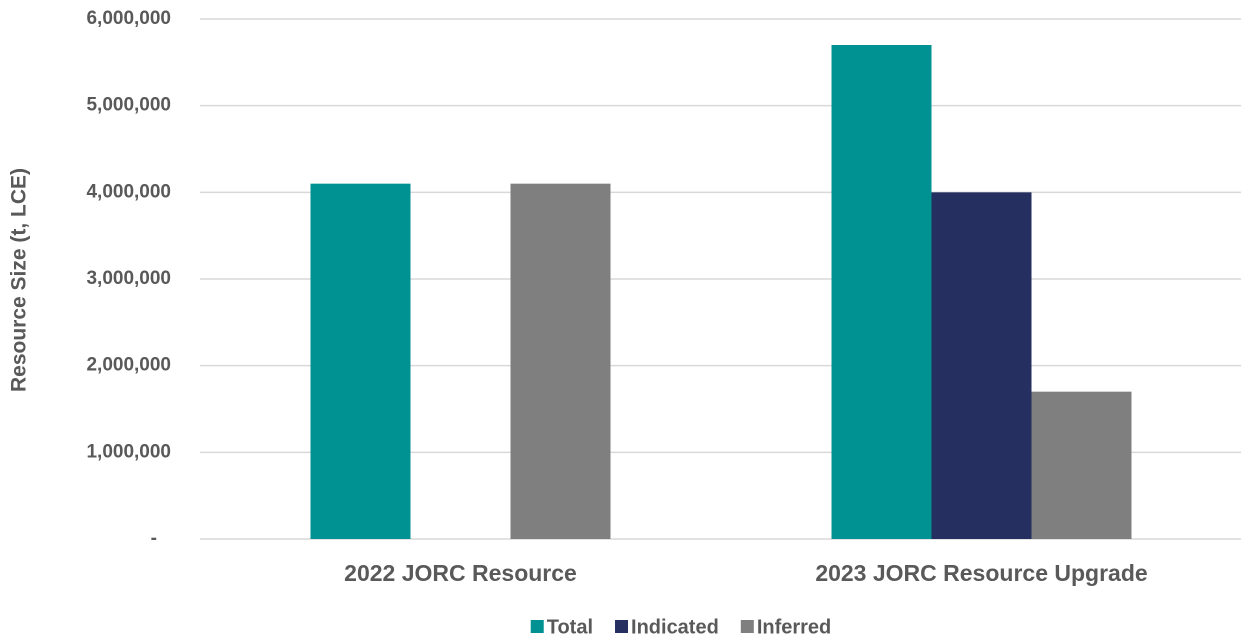  What do you see at coordinates (981, 573) in the screenshot?
I see `x-tick-label: 2023 JORC Resource Upgrade` at bounding box center [981, 573].